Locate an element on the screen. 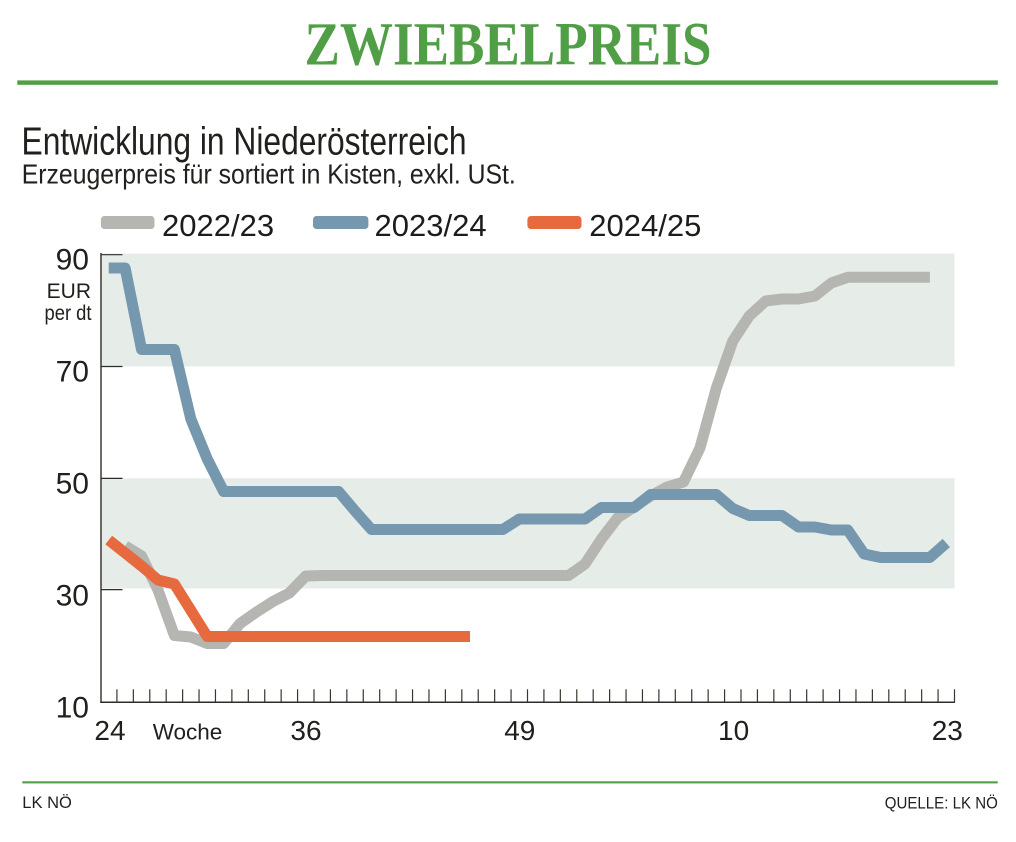 The height and width of the screenshot is (842, 1016). svg-text: 2023/24 is located at coordinates (431, 225).